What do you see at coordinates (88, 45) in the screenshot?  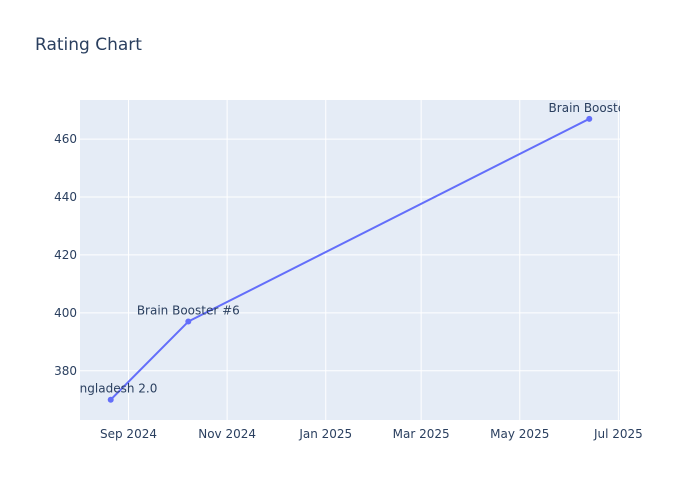 I see `chart-title: Rating Chart` at bounding box center [88, 45].